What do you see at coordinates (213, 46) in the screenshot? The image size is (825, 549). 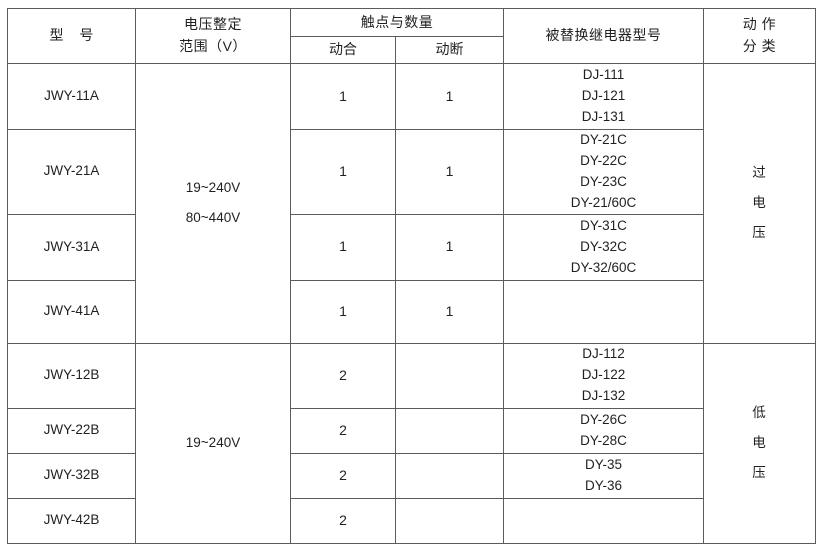 I see `header-voltage-line2: 范围（V）` at bounding box center [213, 46].